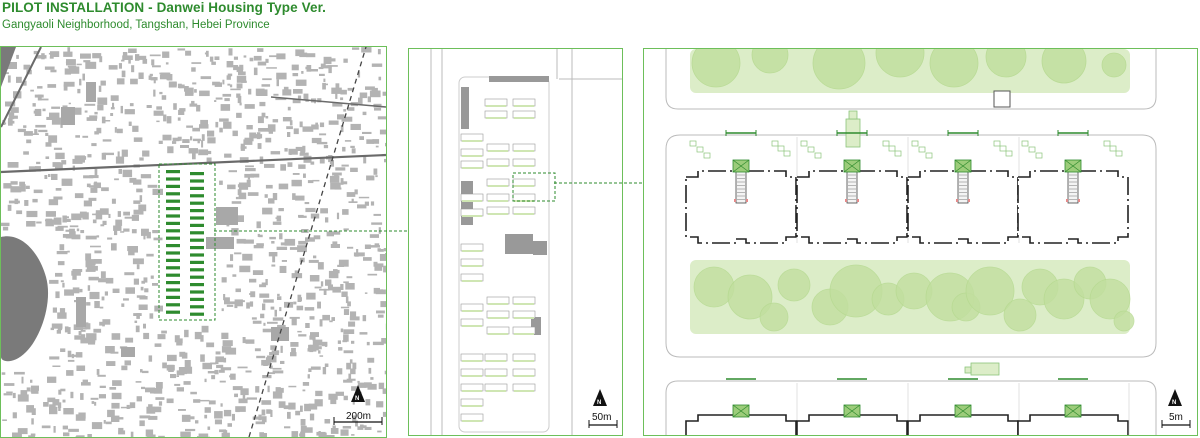 This screenshot has width=1200, height=438. Describe the element at coordinates (852, 186) in the screenshot. I see `stair-core` at that location.